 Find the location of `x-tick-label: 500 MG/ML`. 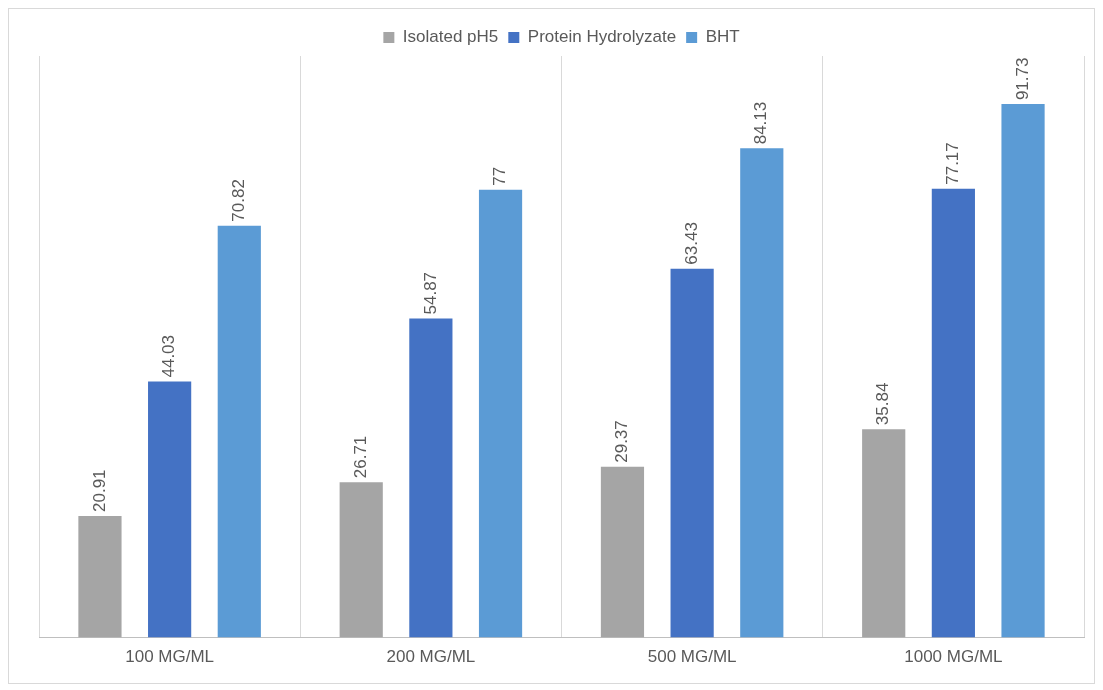

x-tick-label: 500 MG/ML is located at coordinates (692, 657).